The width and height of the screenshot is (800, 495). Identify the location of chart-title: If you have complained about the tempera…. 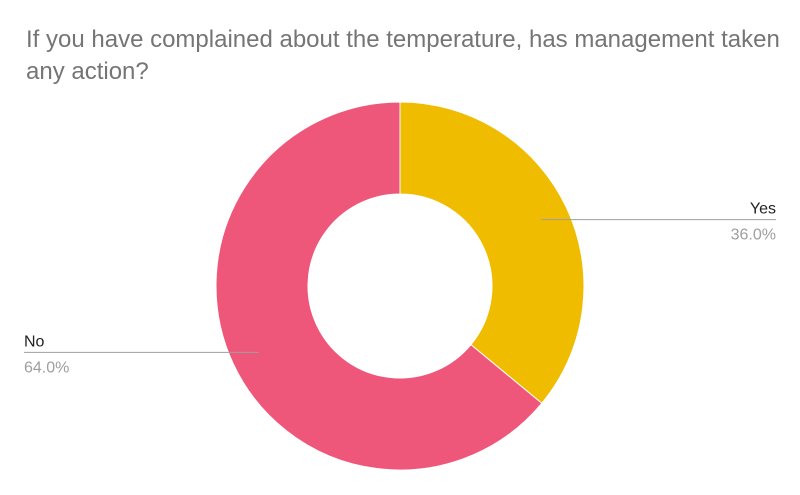
(403, 55).